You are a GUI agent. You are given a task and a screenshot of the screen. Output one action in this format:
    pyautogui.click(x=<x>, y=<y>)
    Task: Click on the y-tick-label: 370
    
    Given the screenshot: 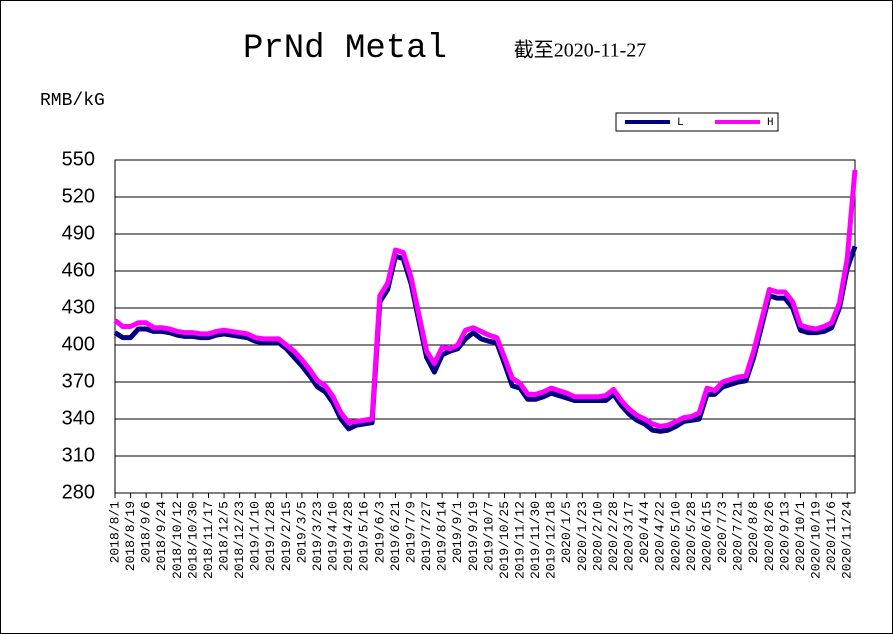 What is the action you would take?
    pyautogui.click(x=78, y=381)
    